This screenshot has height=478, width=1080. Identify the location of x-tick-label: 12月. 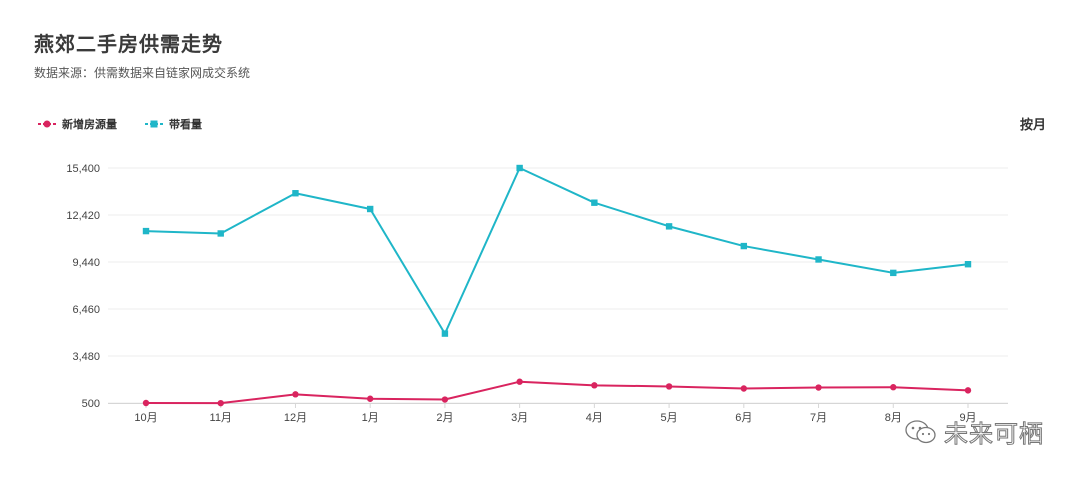
(295, 418).